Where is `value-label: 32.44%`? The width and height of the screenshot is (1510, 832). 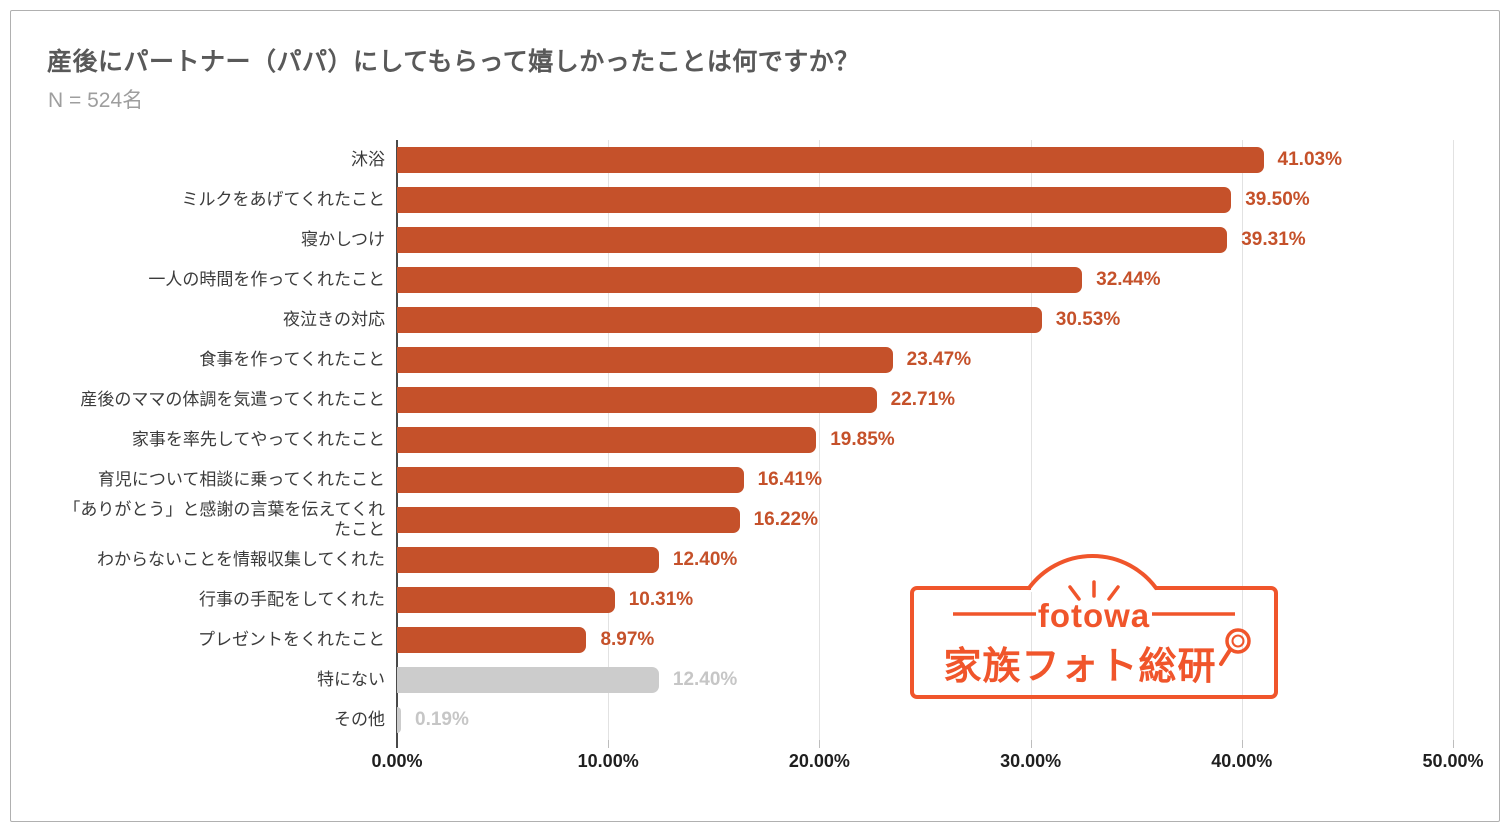 value-label: 32.44% is located at coordinates (1128, 279).